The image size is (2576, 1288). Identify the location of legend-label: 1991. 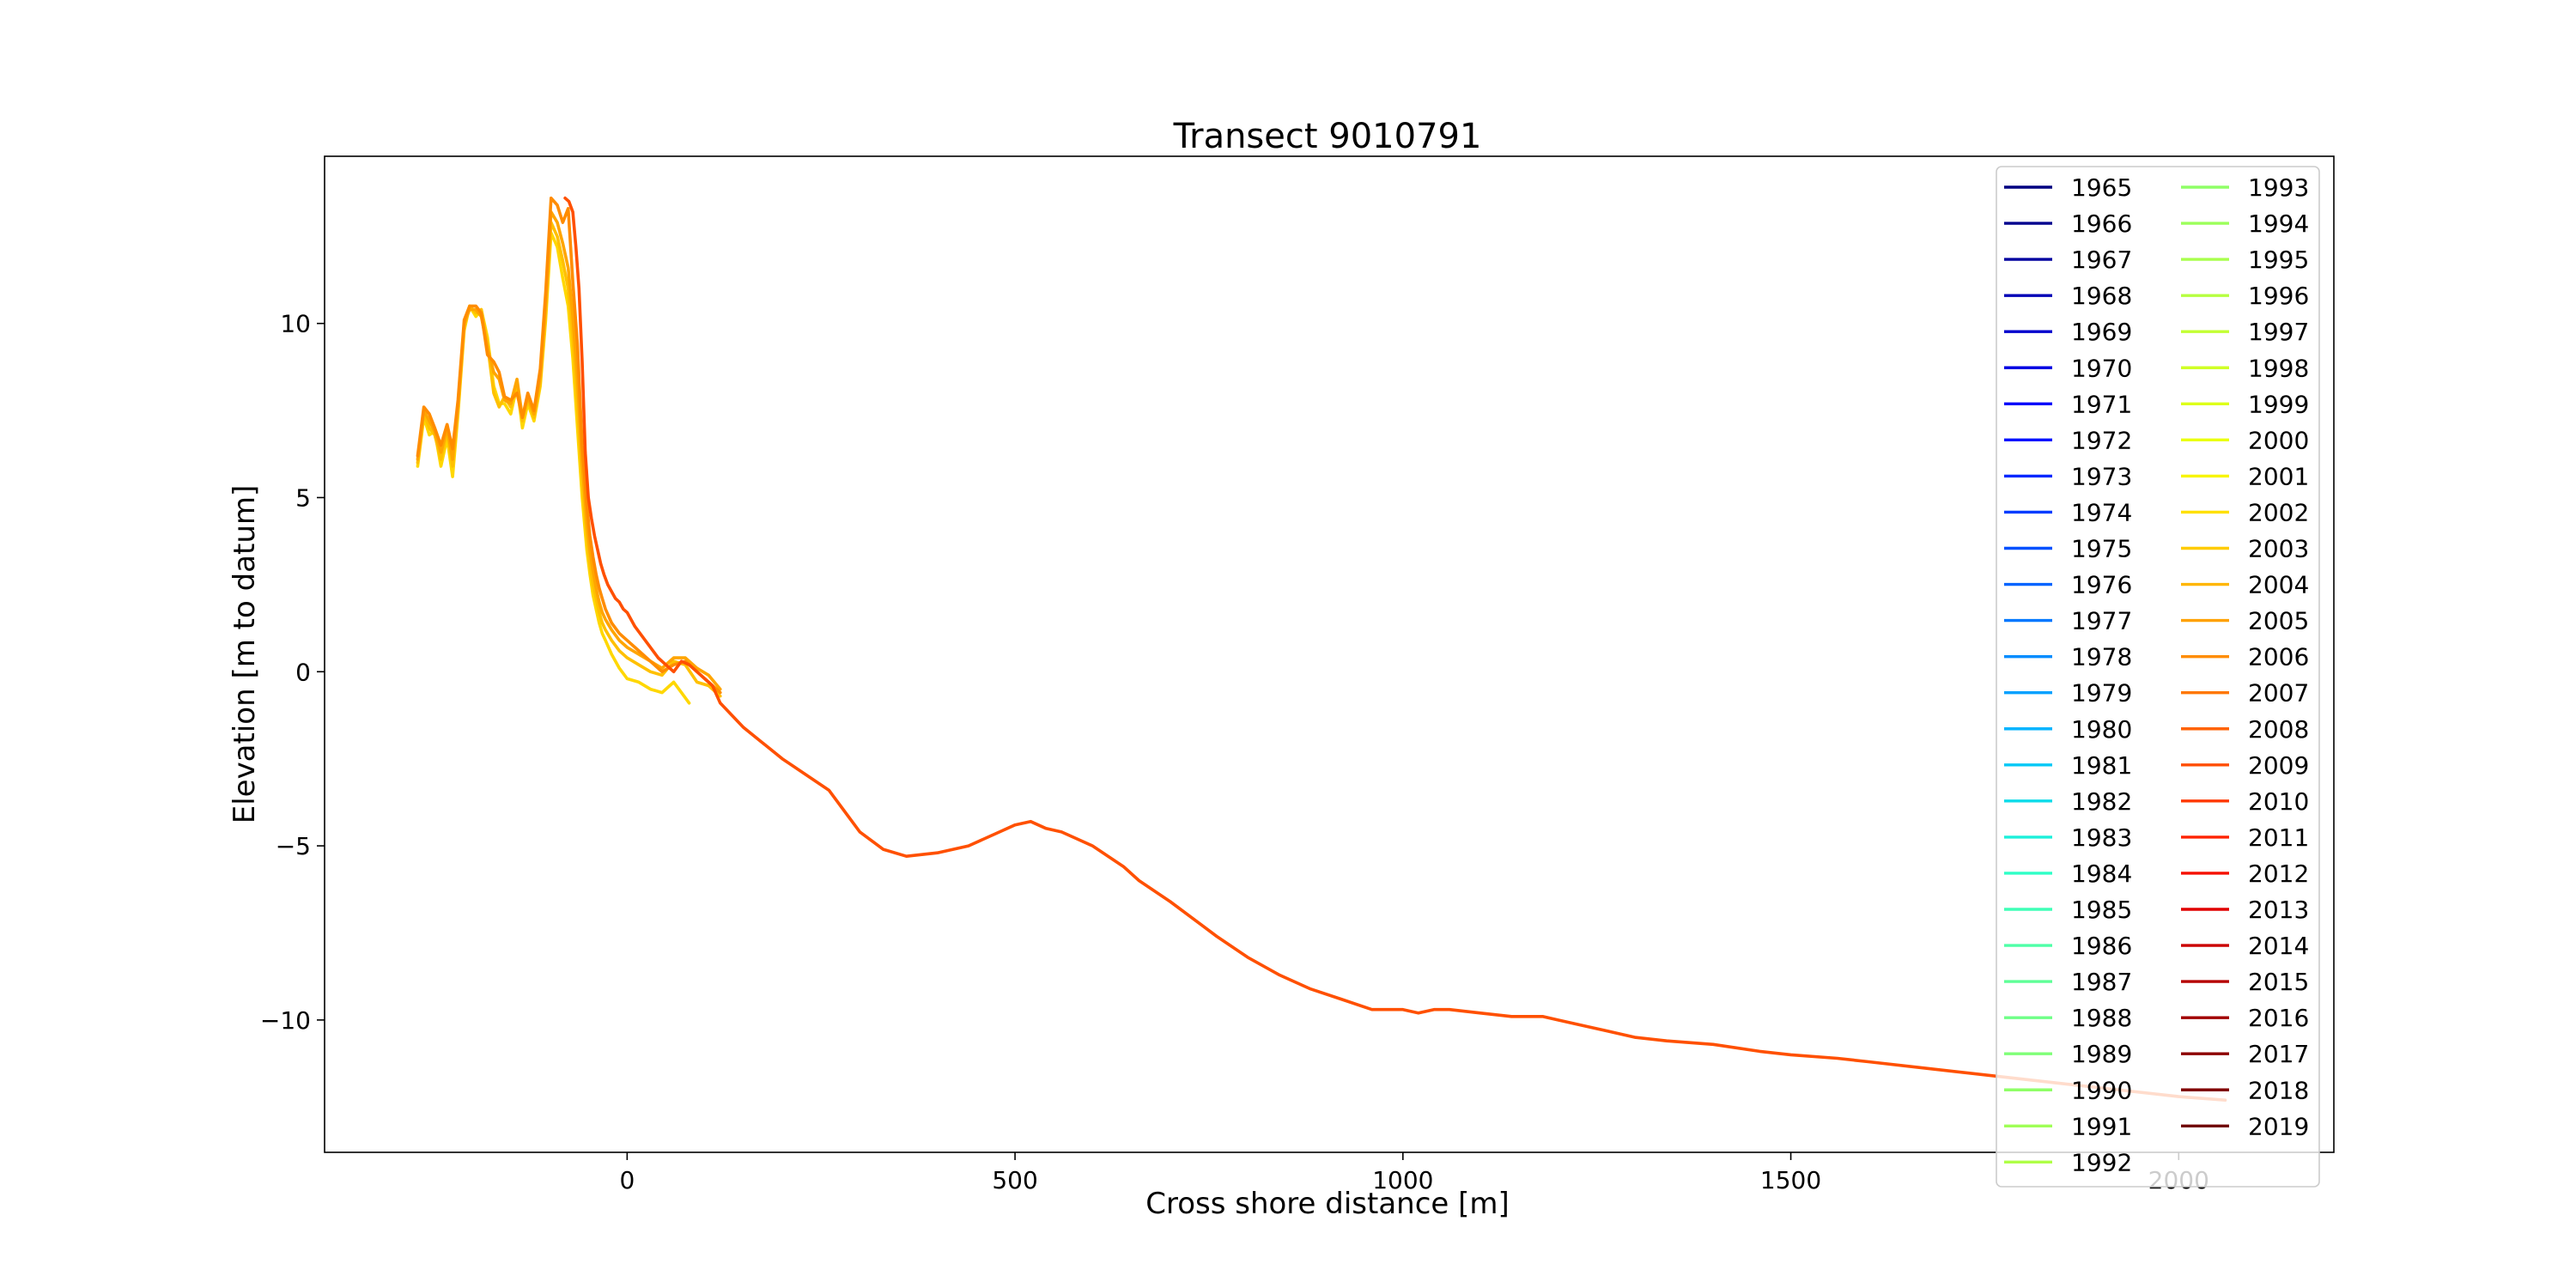
(2101, 1126).